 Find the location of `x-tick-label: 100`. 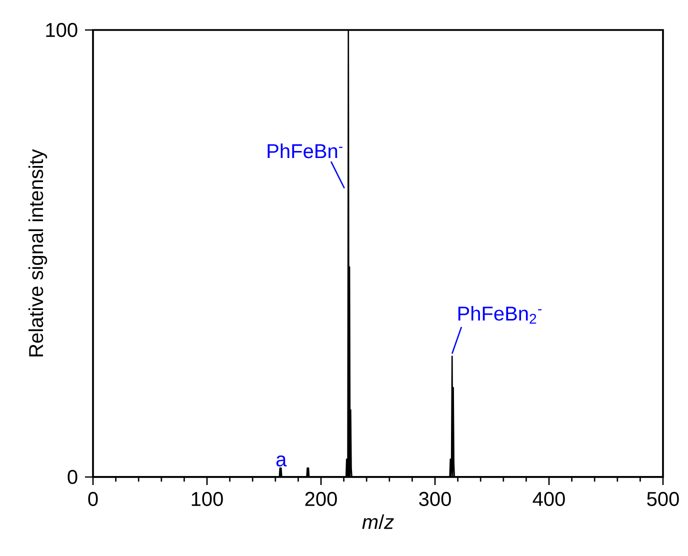

x-tick-label: 100 is located at coordinates (207, 499).